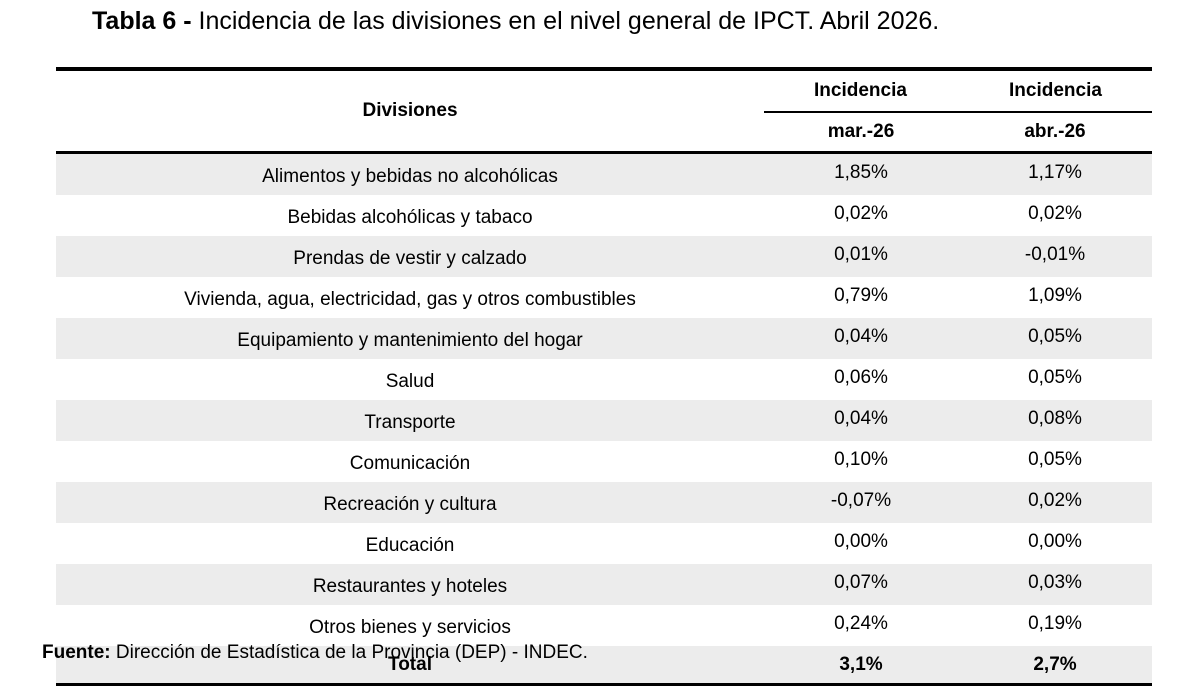 The height and width of the screenshot is (686, 1200). What do you see at coordinates (410, 420) in the screenshot?
I see `division-cell: Transporte` at bounding box center [410, 420].